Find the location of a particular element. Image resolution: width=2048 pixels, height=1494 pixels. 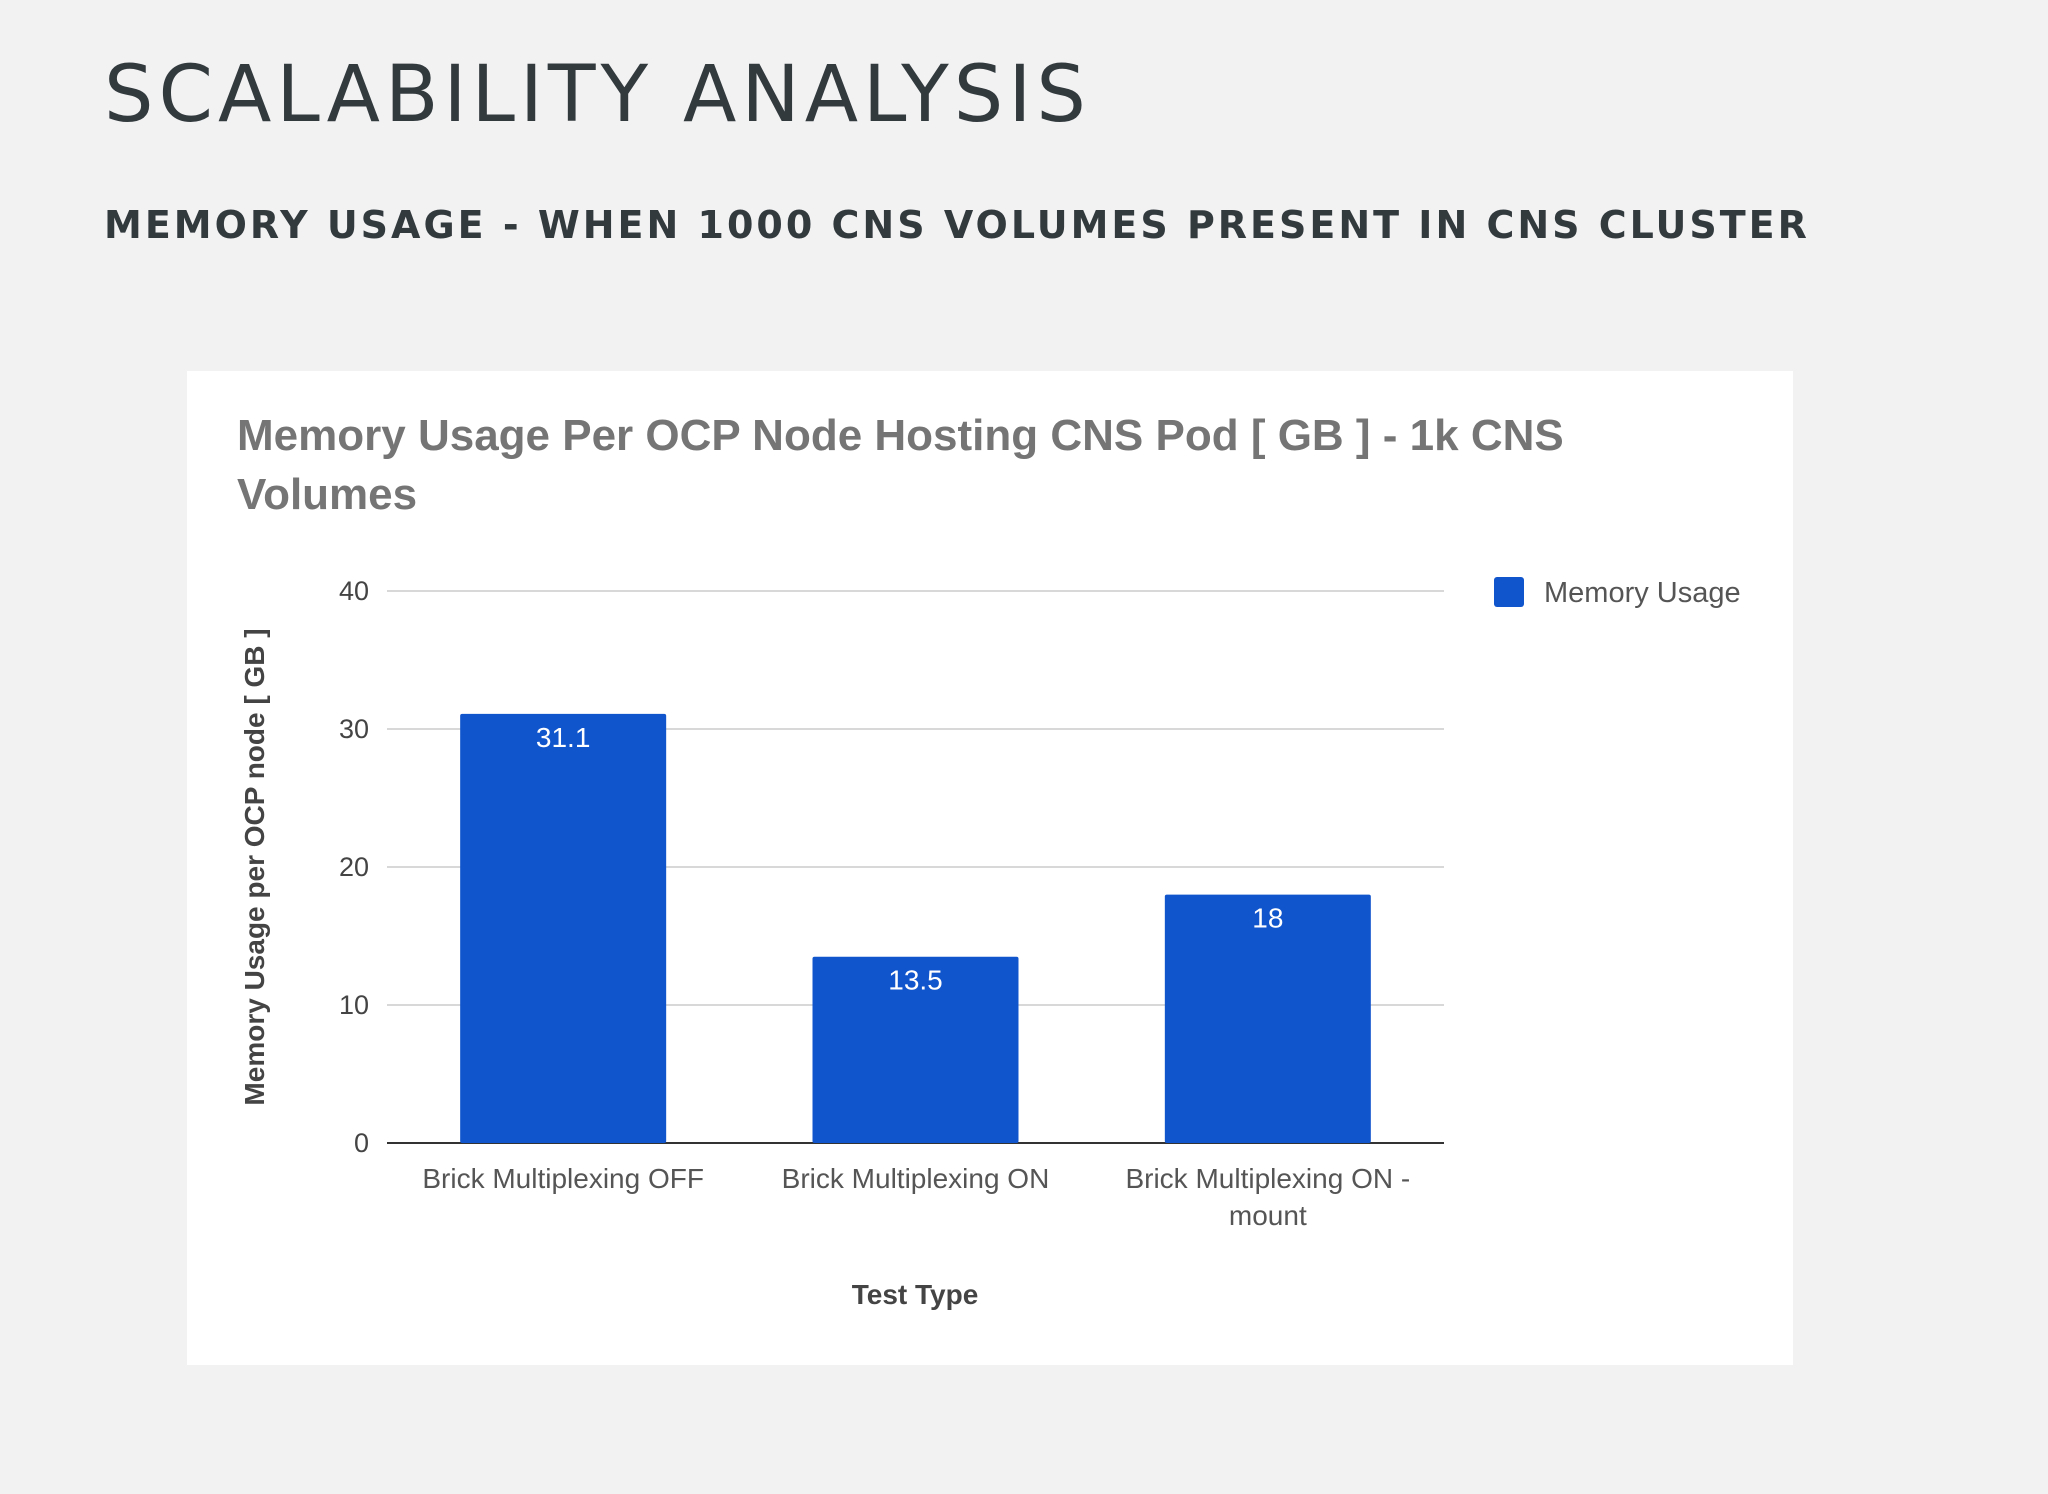

data-label: 13.5 is located at coordinates (915, 980).